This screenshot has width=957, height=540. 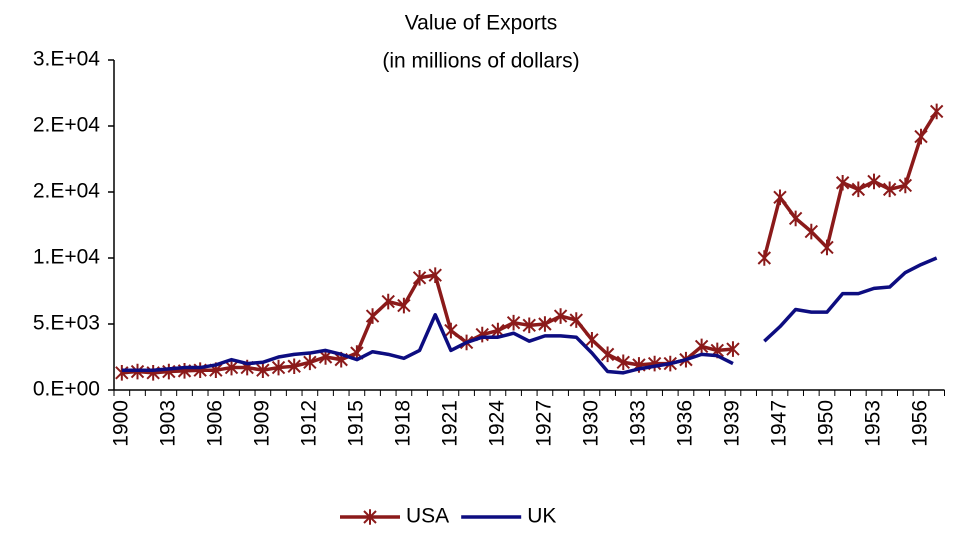 I want to click on x-tick-label: 1924, so click(x=496, y=423).